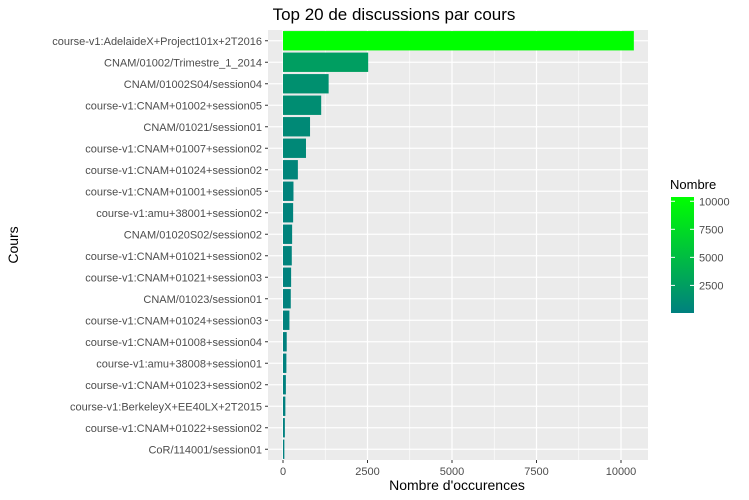 Image resolution: width=749 pixels, height=500 pixels. I want to click on y-tick-label: course-v1:CNAM+01008+session04, so click(173, 343).